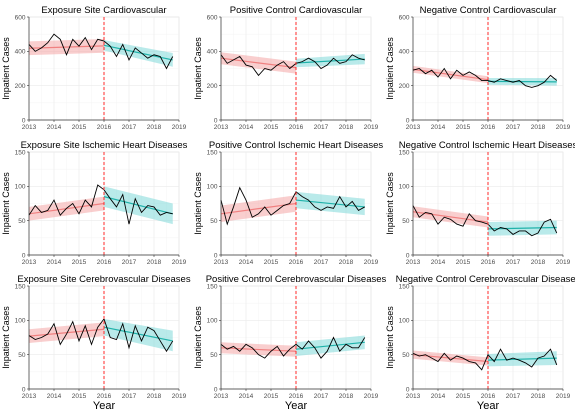  Describe the element at coordinates (488, 405) in the screenshot. I see `x-axis-title-col3: Year` at that location.